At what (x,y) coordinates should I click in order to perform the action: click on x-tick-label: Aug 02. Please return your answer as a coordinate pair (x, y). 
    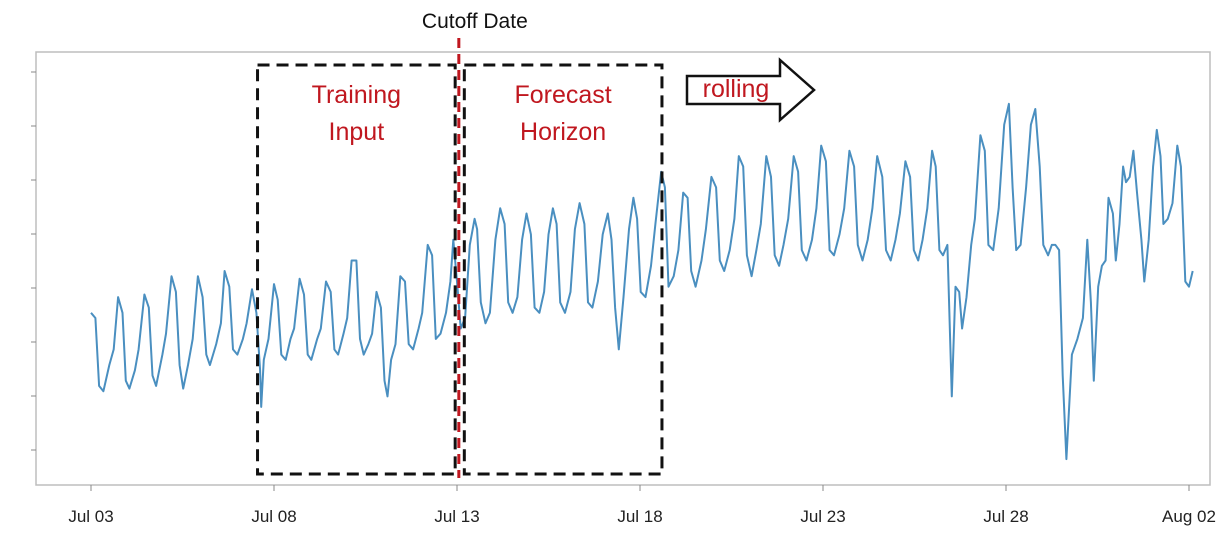
    Looking at the image, I should click on (1189, 516).